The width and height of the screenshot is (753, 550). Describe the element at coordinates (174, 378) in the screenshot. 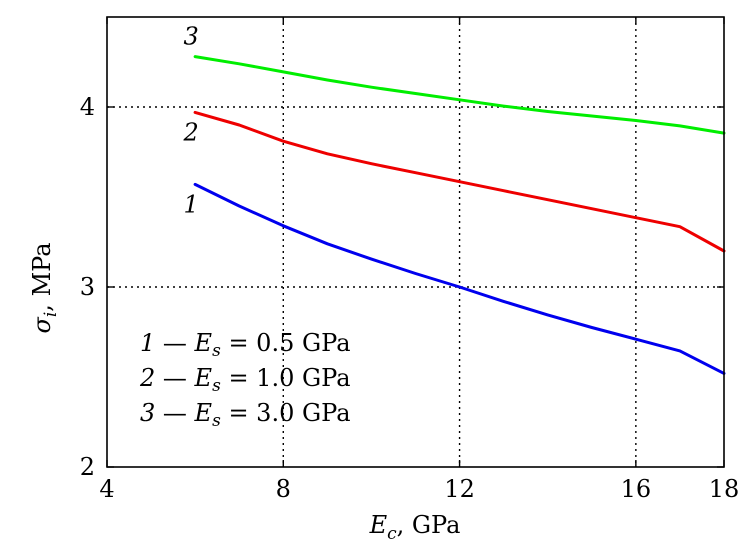

I see `legend-entry-2-dash: —` at that location.